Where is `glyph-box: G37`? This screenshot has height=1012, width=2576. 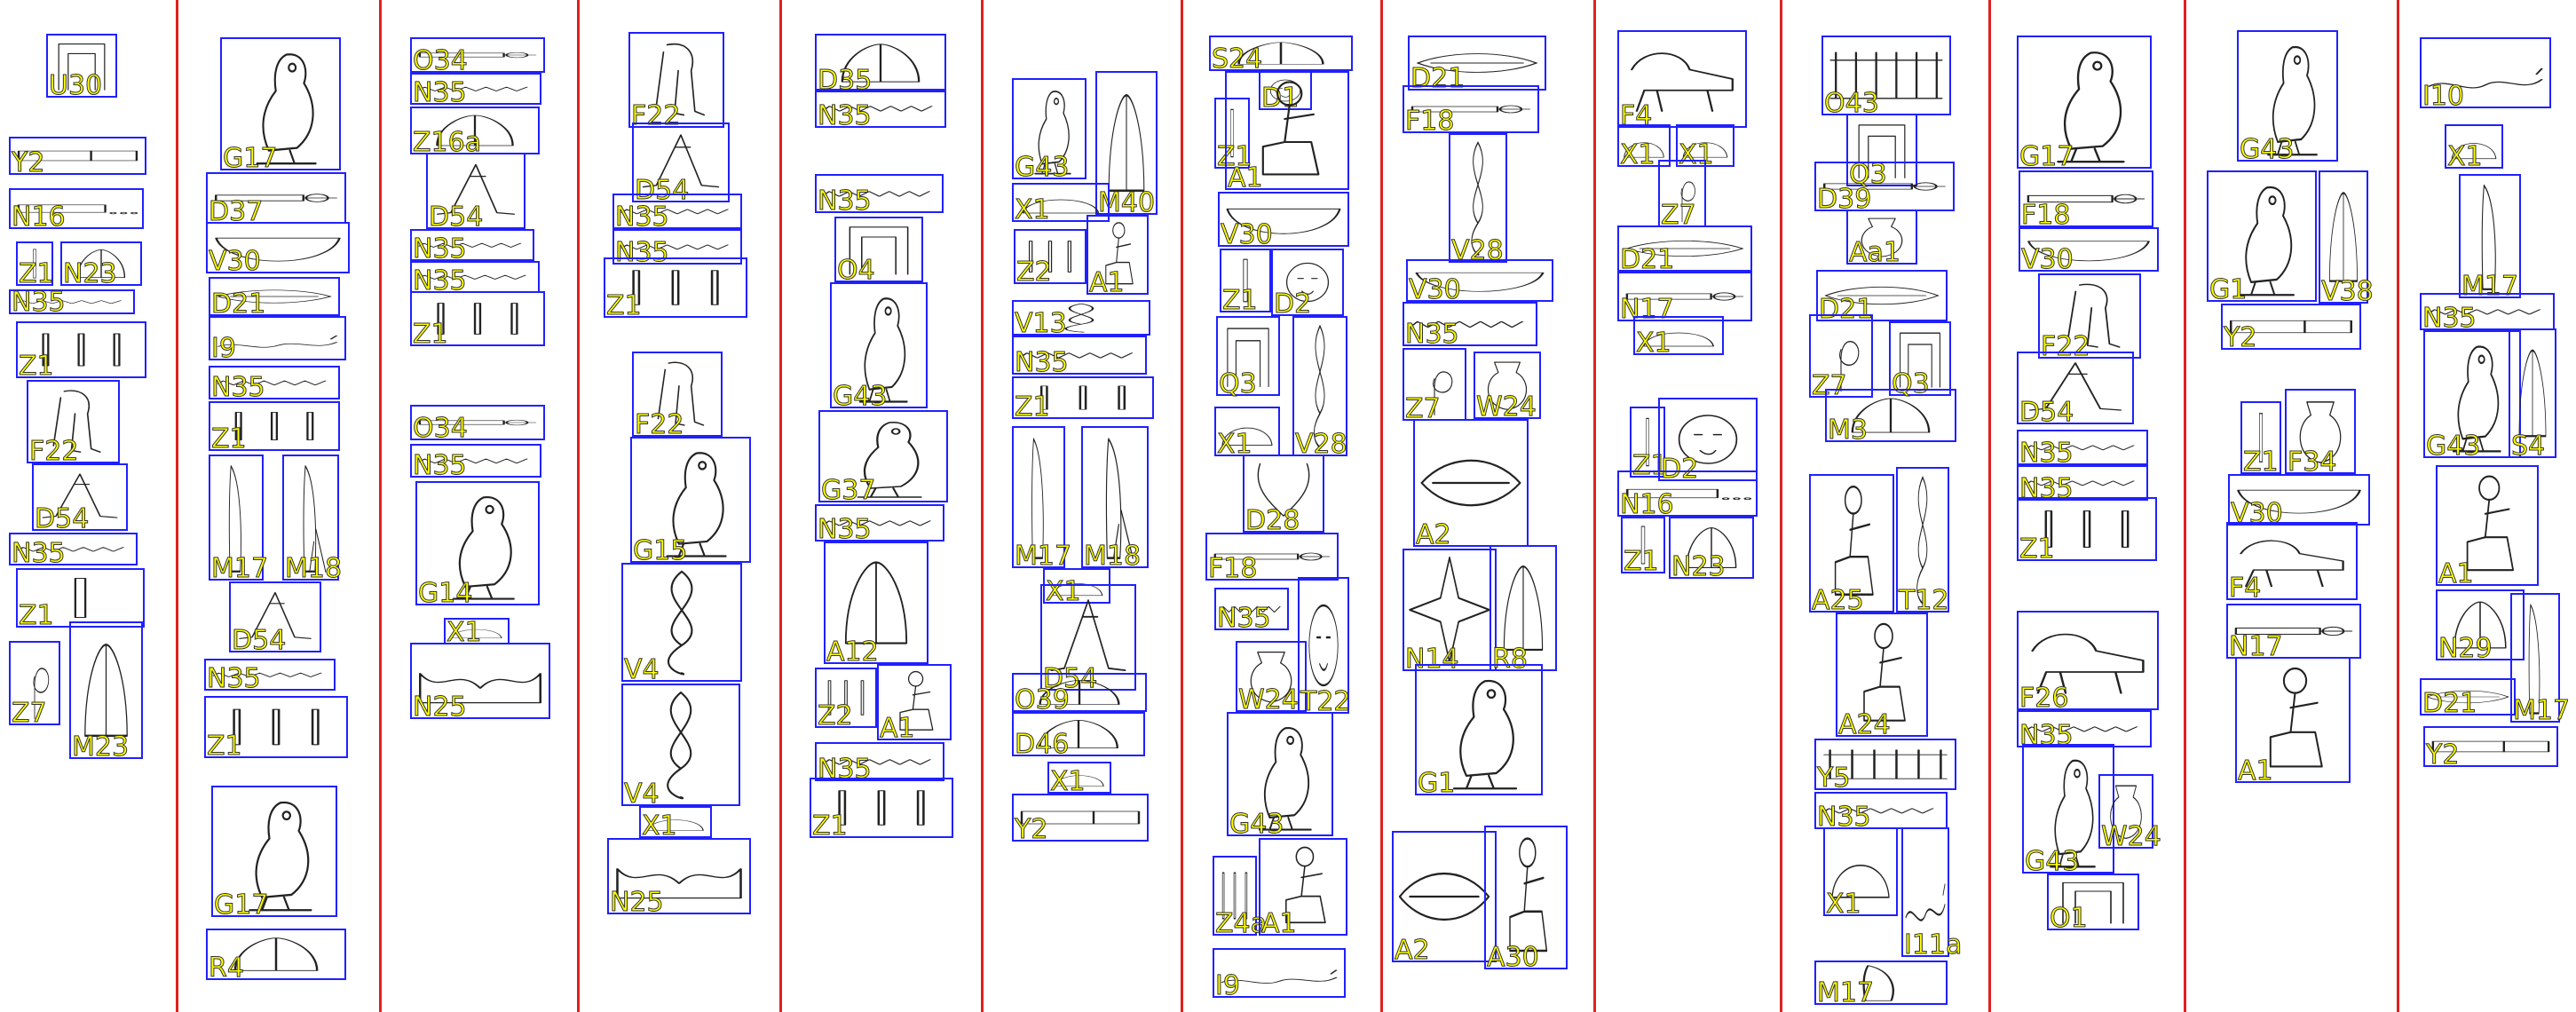 glyph-box: G37 is located at coordinates (883, 458).